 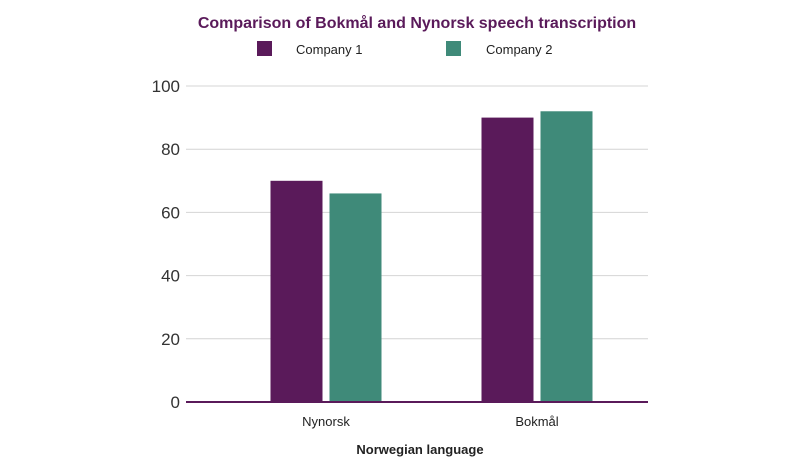 I want to click on x-axis-categories: Nynorsk Bokmål, so click(x=430, y=421).